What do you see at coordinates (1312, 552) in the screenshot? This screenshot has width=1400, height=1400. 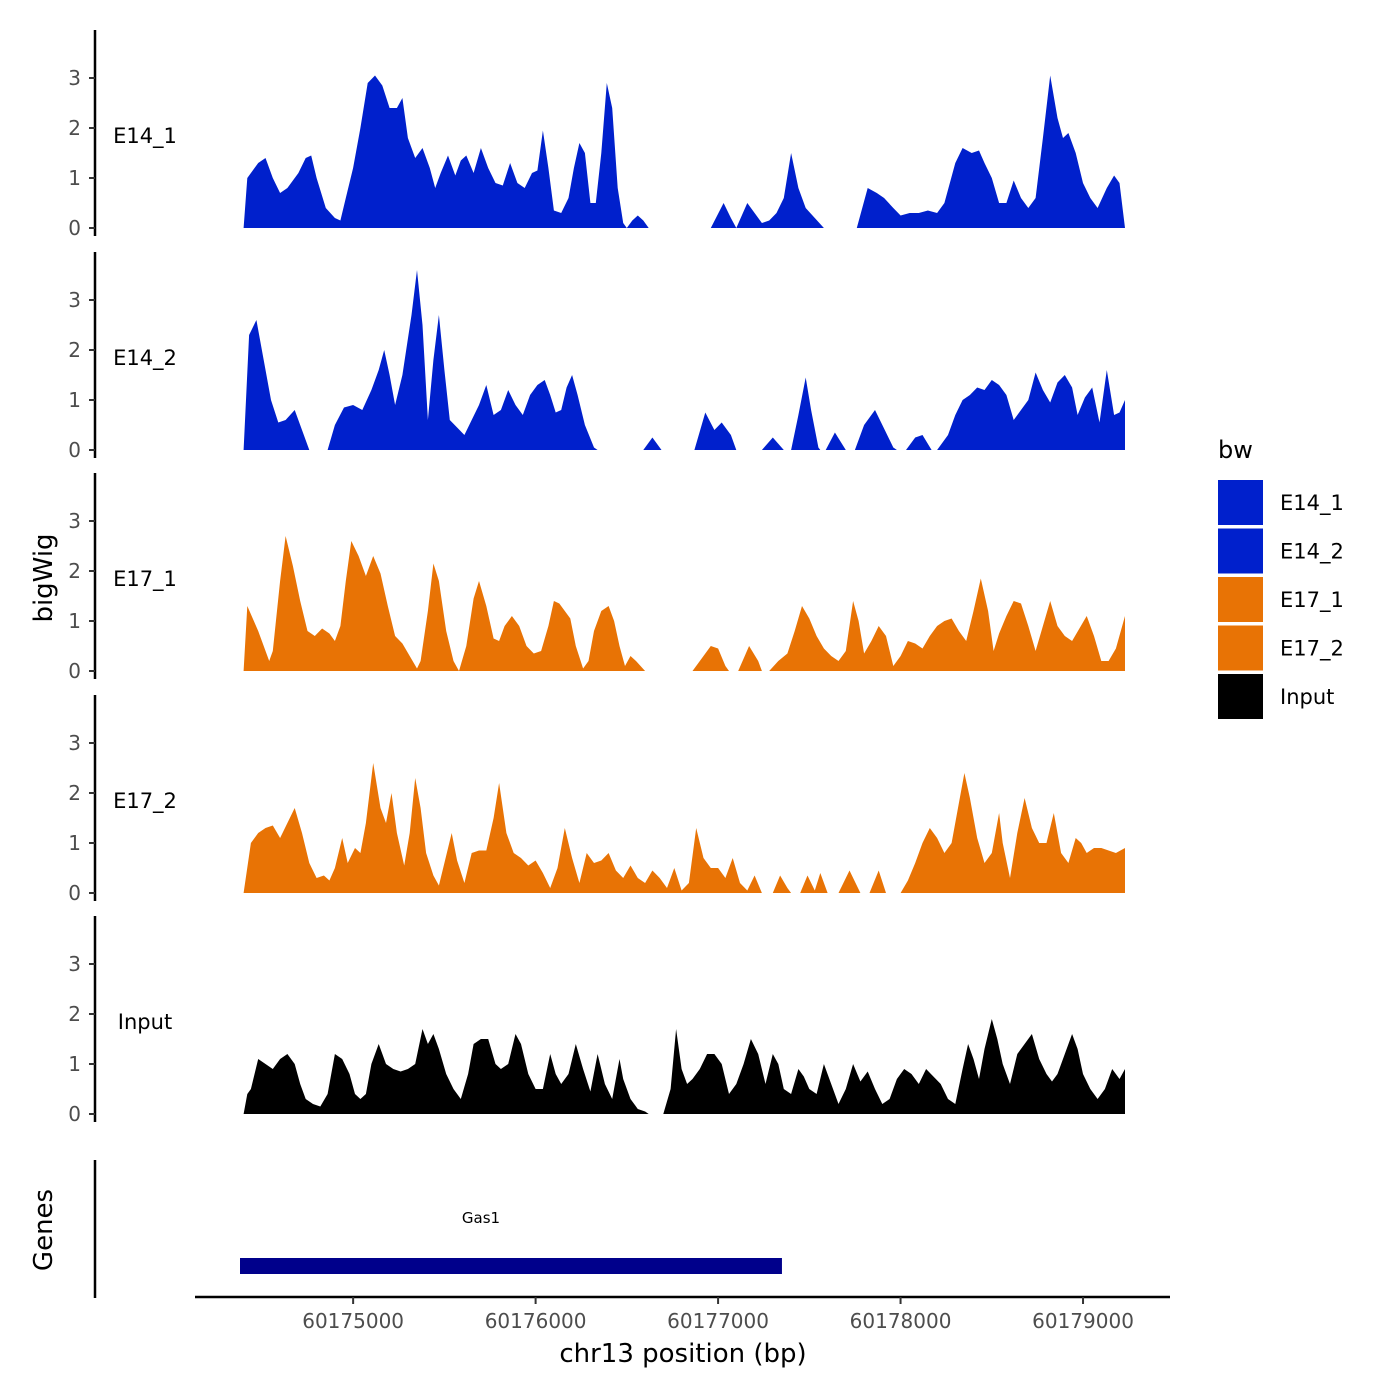 I see `legend-label-e14-2: E14_2` at bounding box center [1312, 552].